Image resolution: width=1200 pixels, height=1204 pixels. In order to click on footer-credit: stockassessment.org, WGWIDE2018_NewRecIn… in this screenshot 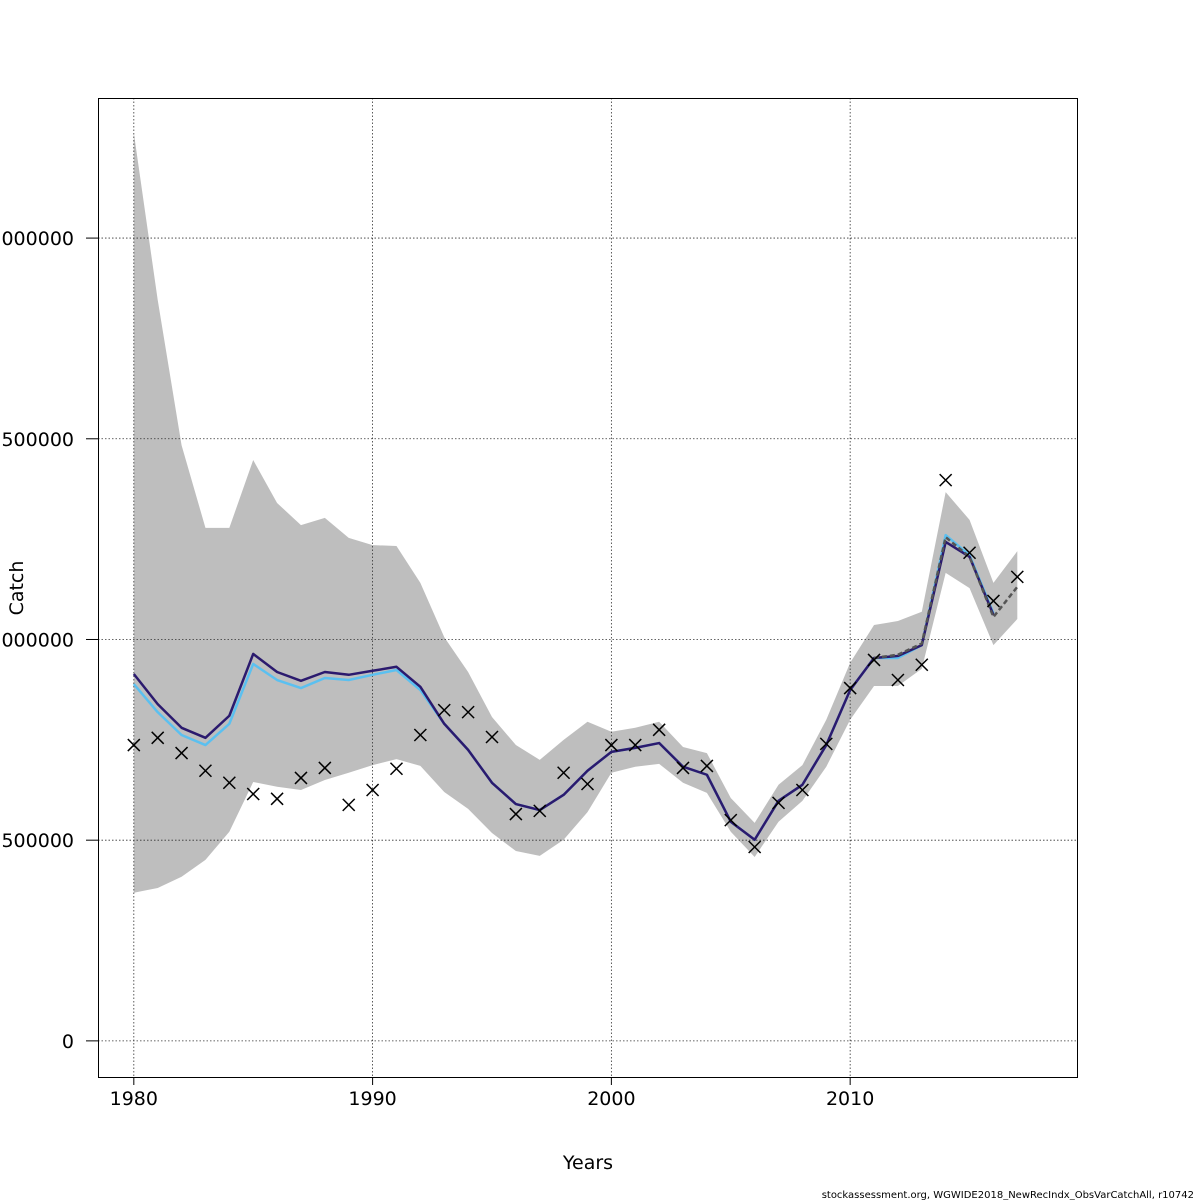, I will do `click(1008, 1195)`.